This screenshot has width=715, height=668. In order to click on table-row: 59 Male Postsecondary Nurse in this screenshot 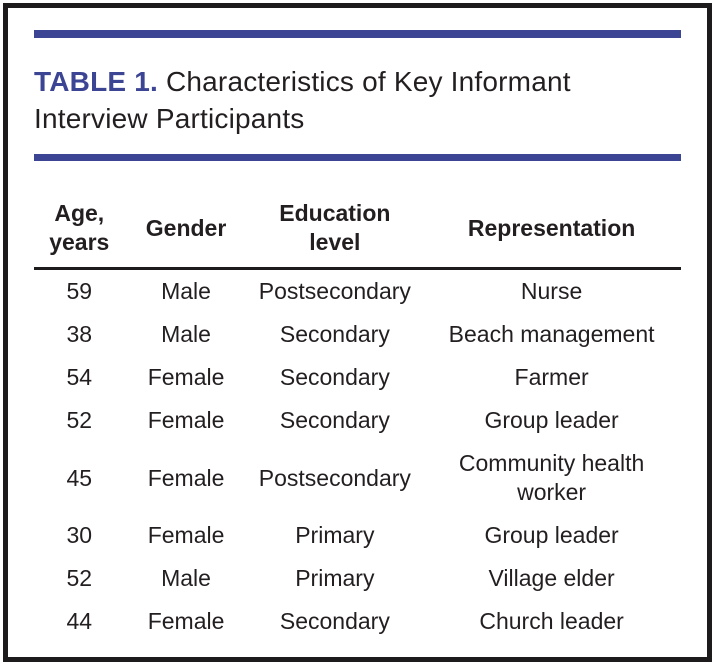, I will do `click(357, 291)`.